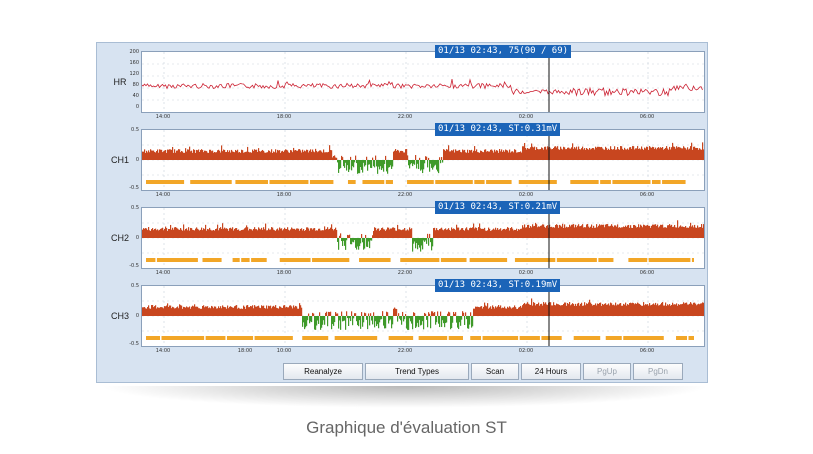 Image resolution: width=813 pixels, height=454 pixels. Describe the element at coordinates (495, 371) in the screenshot. I see `scan-button: Scan` at that location.